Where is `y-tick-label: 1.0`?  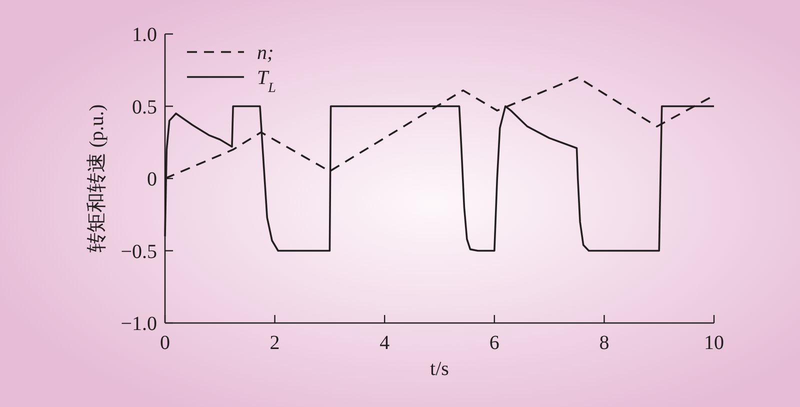 y-tick-label: 1.0 is located at coordinates (144, 35).